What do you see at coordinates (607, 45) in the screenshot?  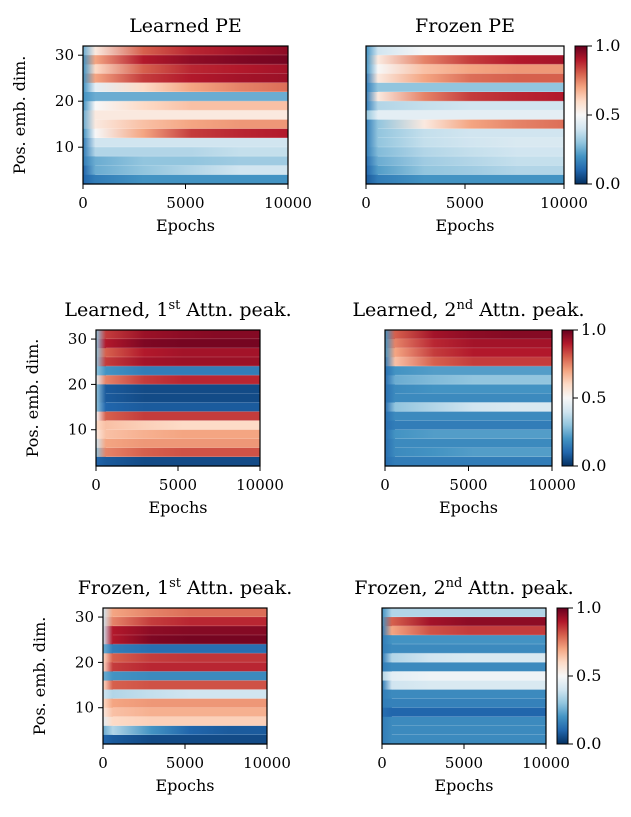 I see `colorbar-tick-label: 1.0` at bounding box center [607, 45].